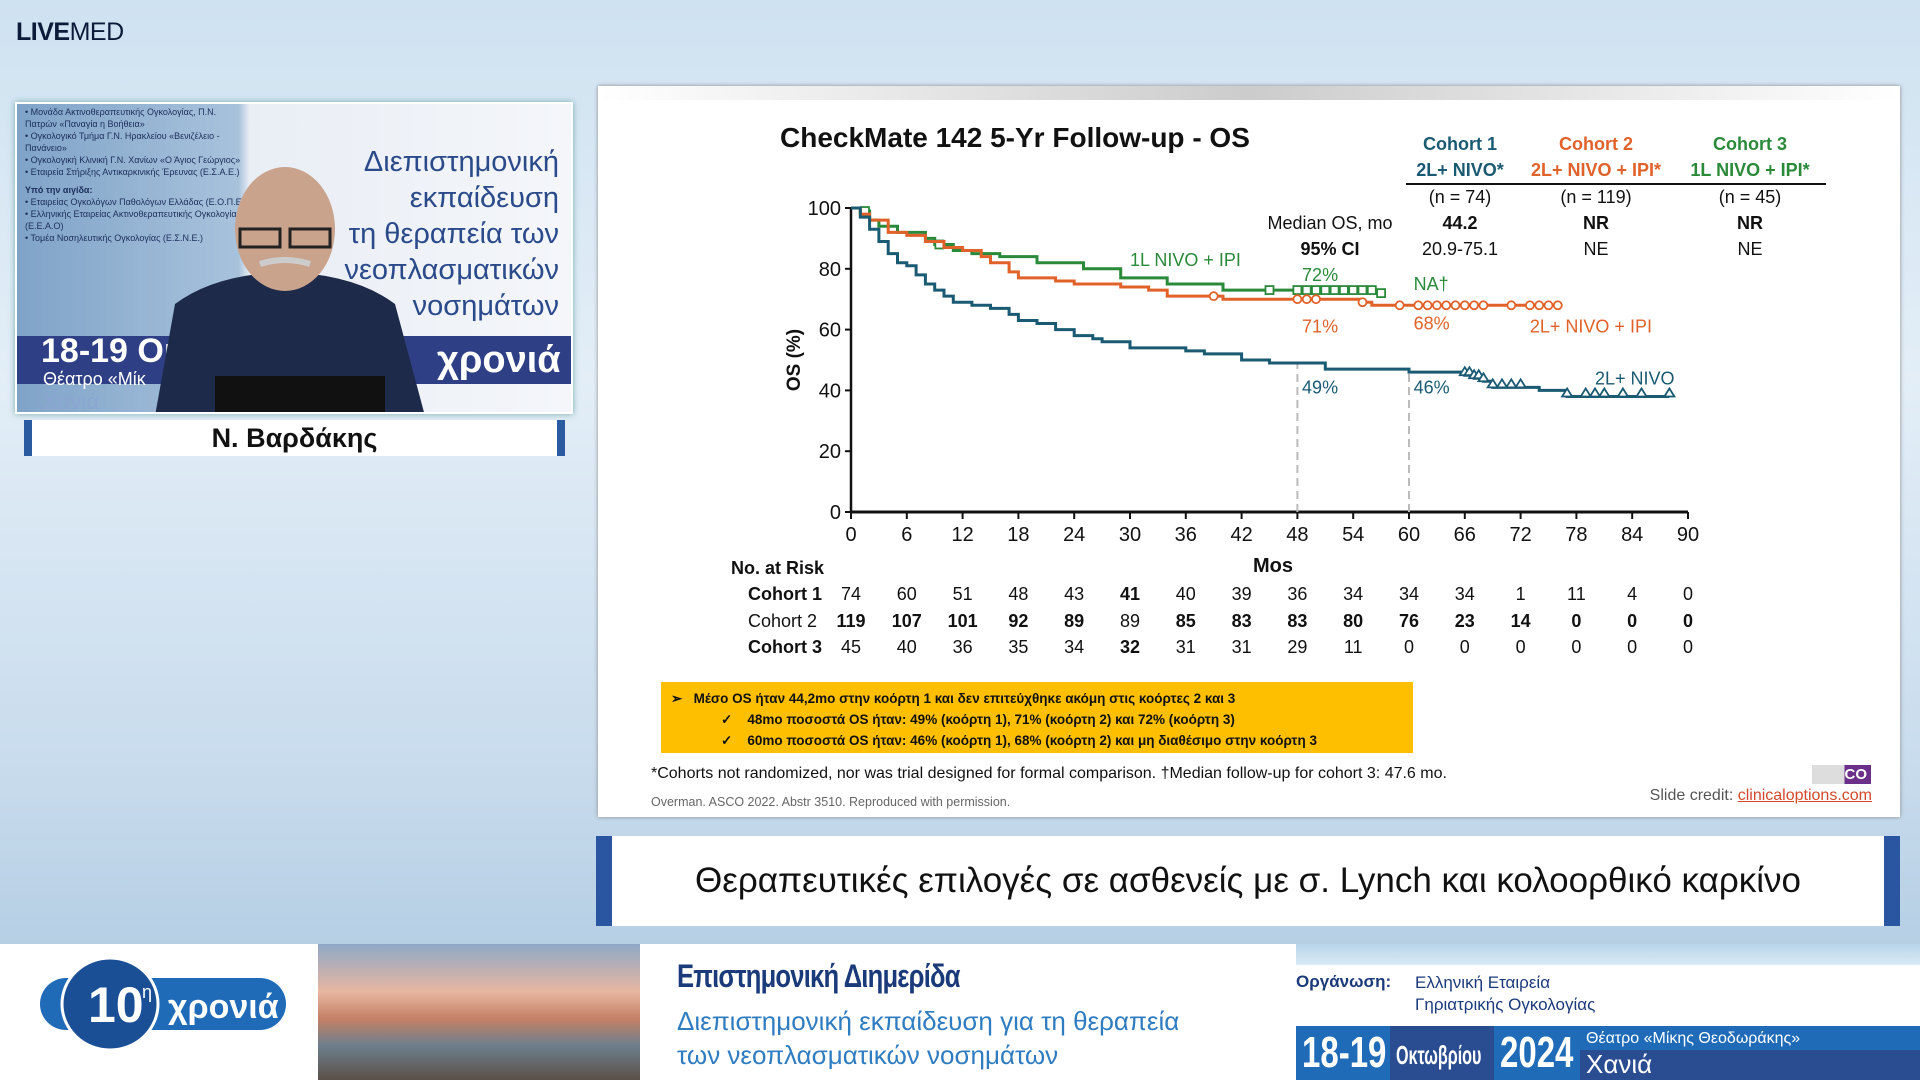 This screenshot has height=1080, width=1920. I want to click on x-tick-label: 60, so click(1409, 535).